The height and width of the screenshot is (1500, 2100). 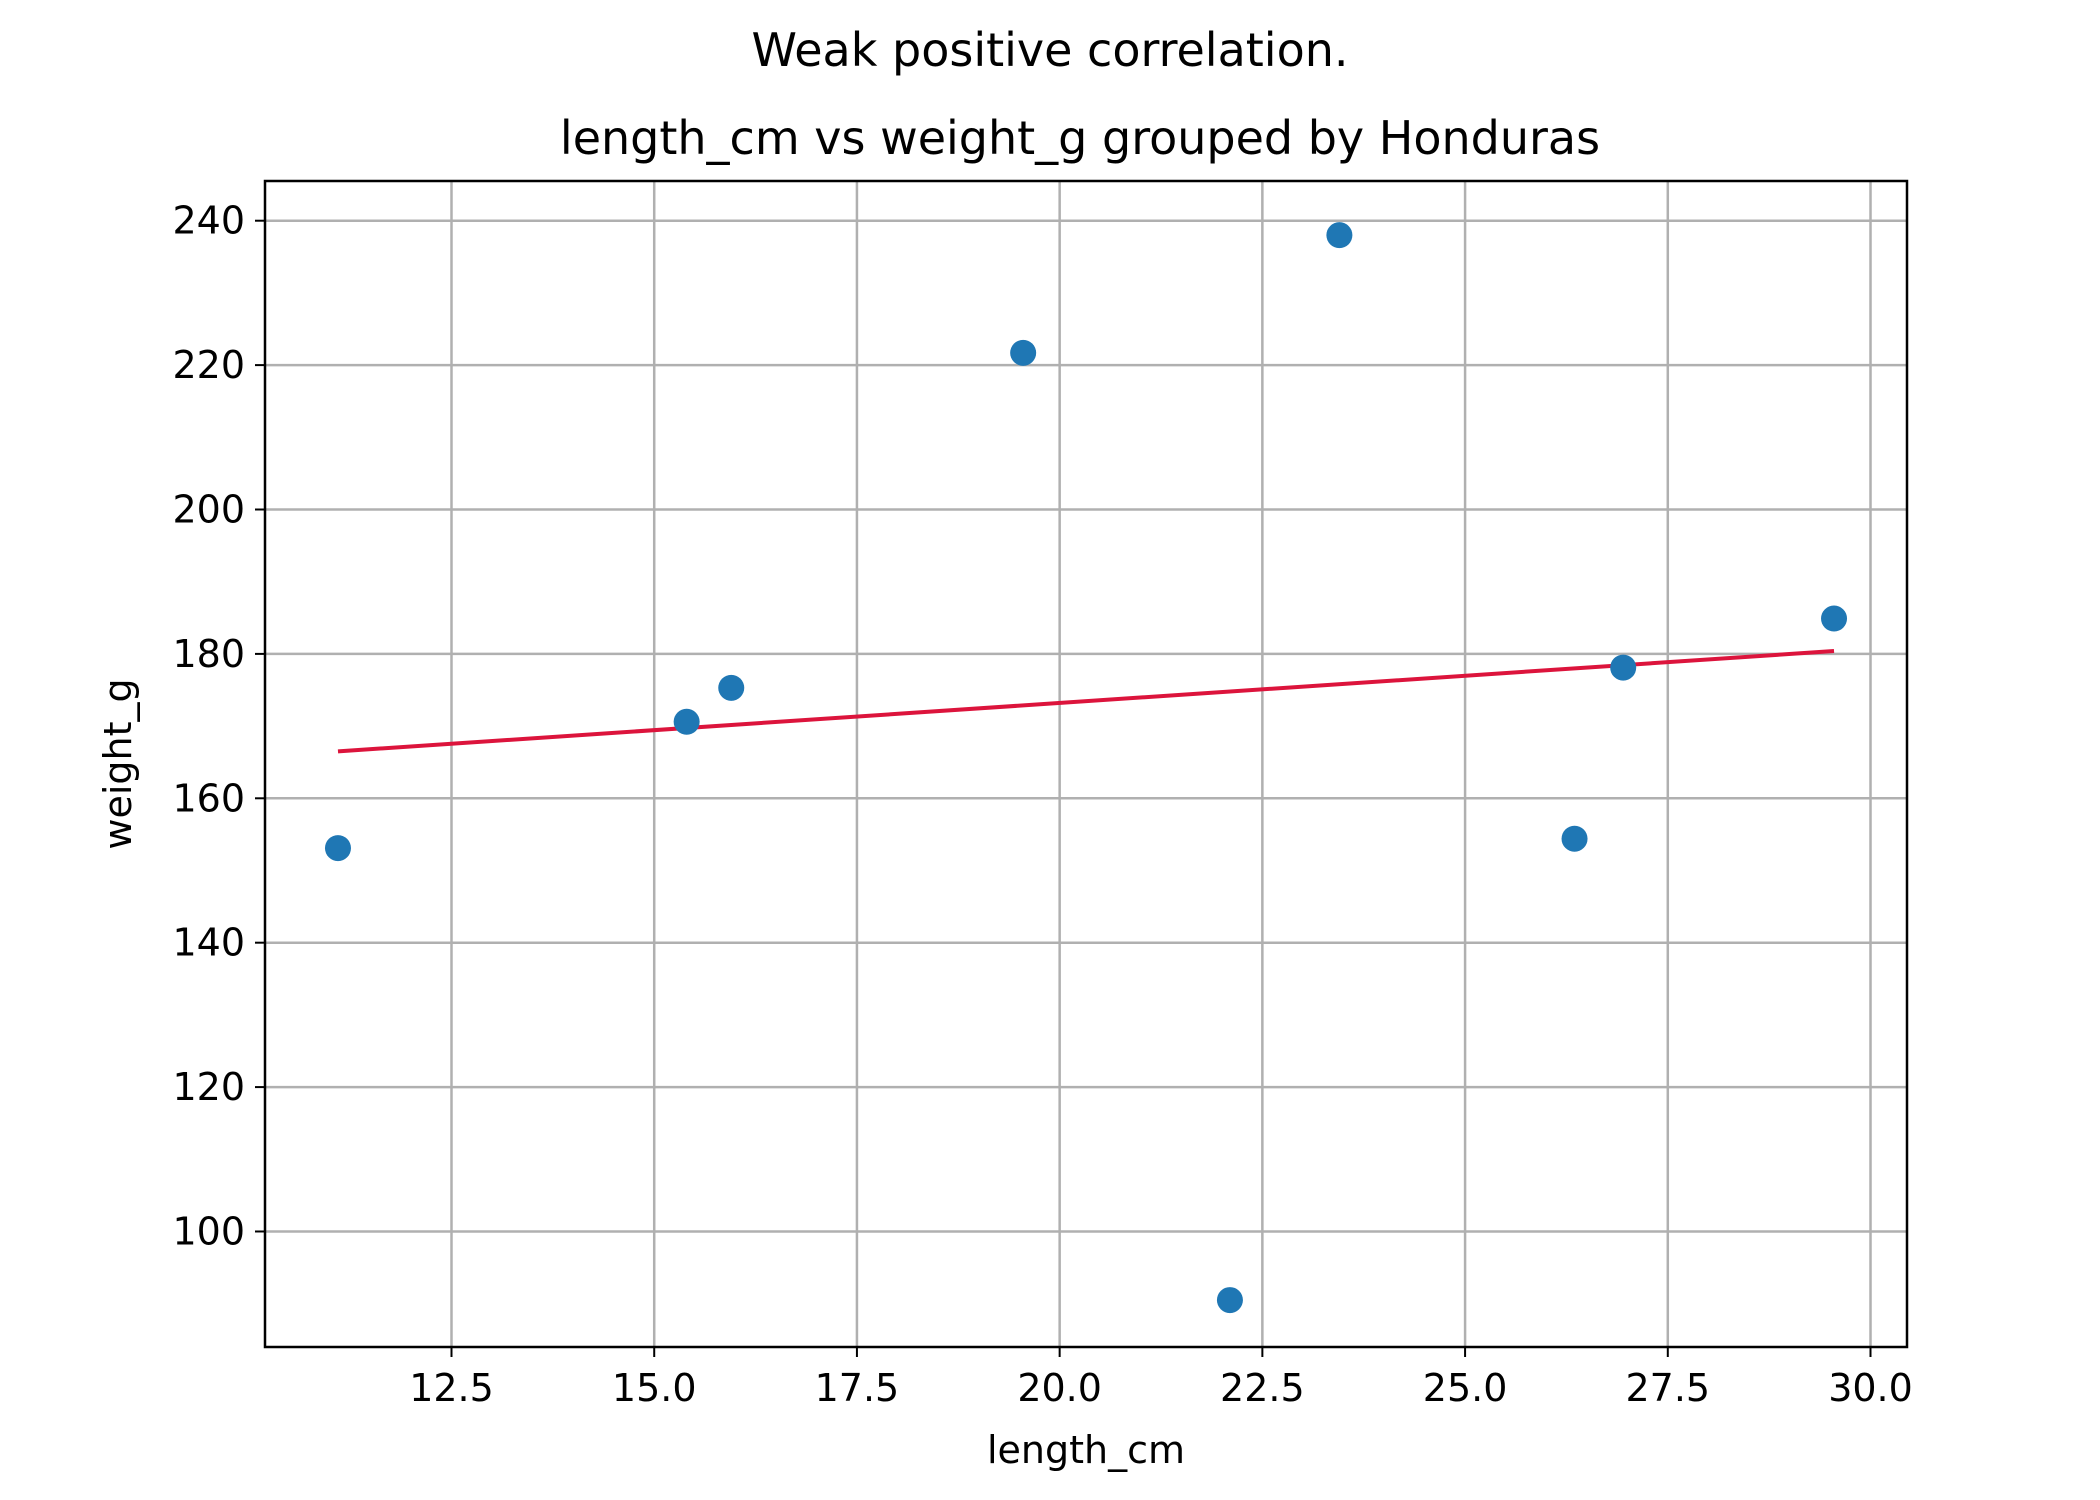 What do you see at coordinates (654, 1388) in the screenshot?
I see `x-tick-label: 15.0` at bounding box center [654, 1388].